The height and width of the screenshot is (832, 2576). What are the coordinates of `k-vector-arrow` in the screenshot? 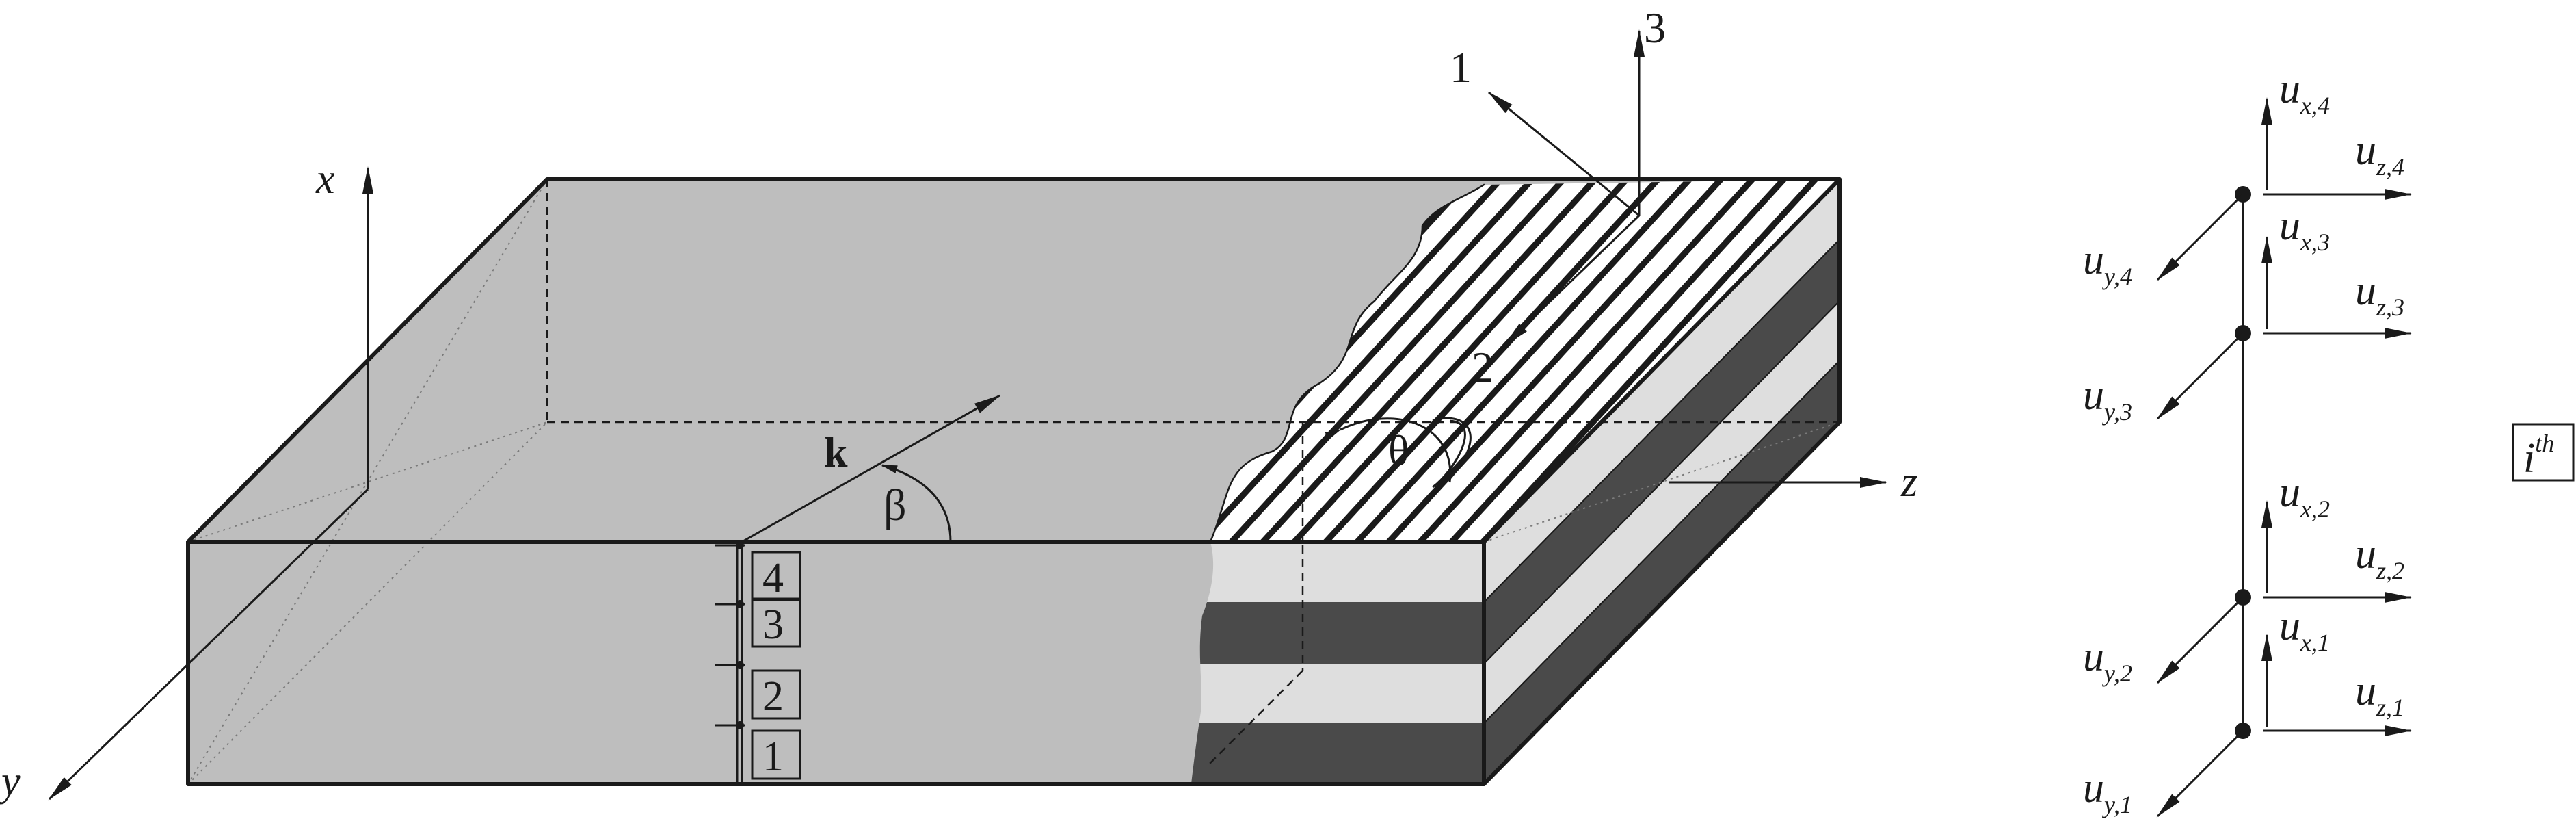 It's located at (871, 468).